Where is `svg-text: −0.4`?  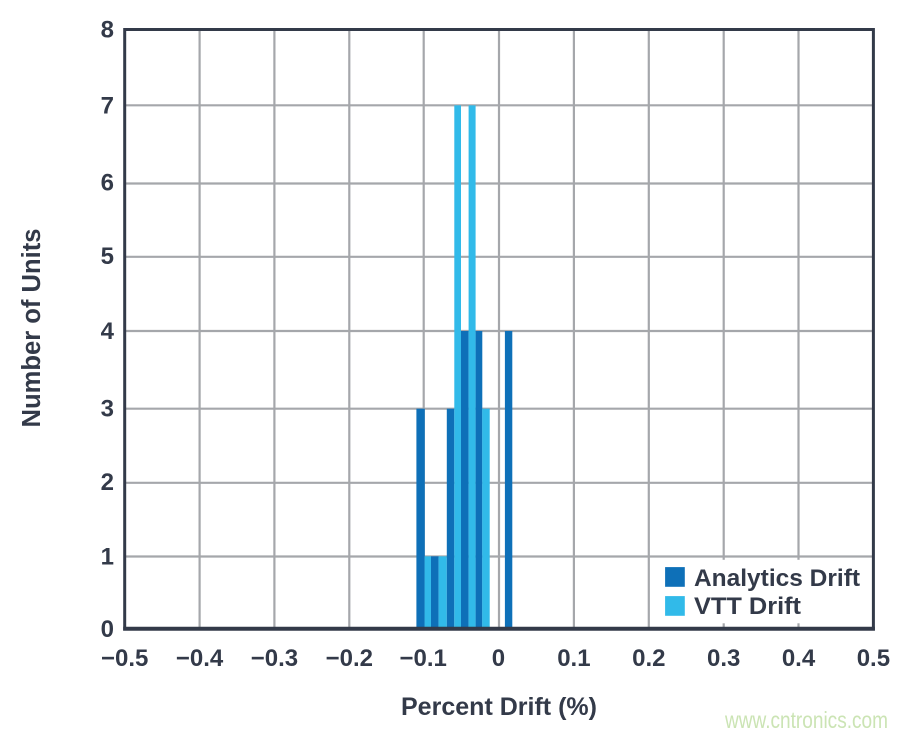
svg-text: −0.4 is located at coordinates (200, 658).